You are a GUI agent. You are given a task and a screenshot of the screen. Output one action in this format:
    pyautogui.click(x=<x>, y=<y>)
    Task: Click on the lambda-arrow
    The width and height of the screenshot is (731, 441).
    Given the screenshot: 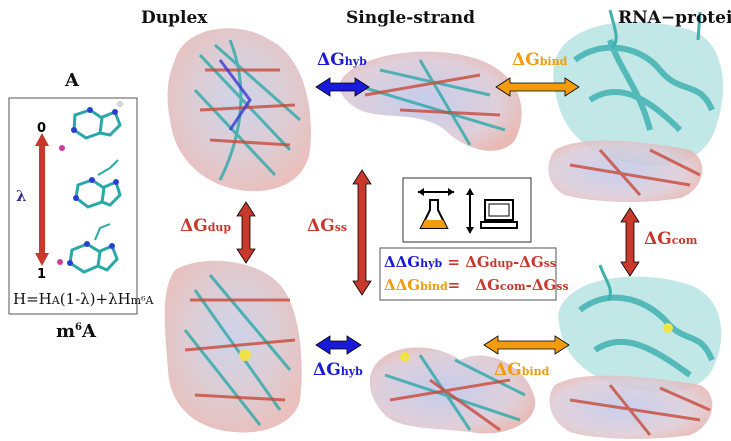 What is the action you would take?
    pyautogui.click(x=42, y=199)
    